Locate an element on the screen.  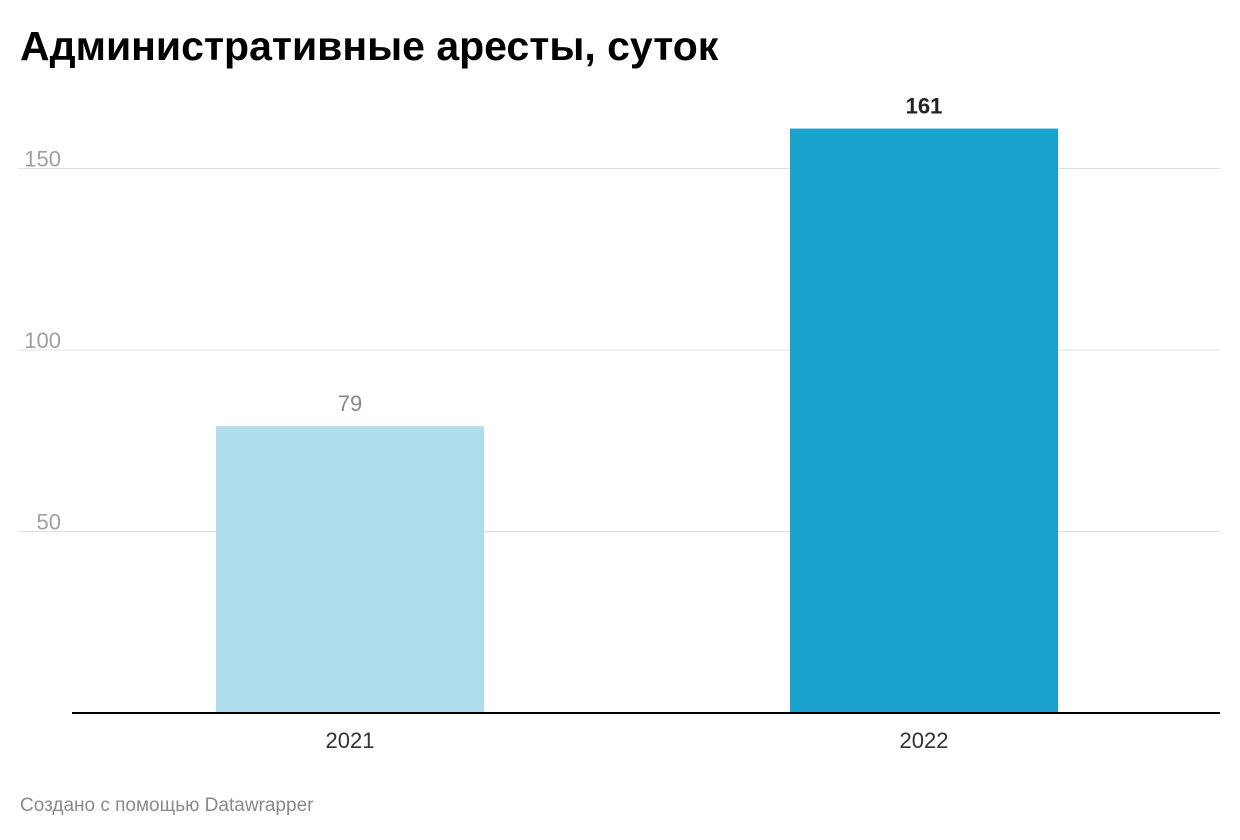
y-axis-ticks: 50 100 150 is located at coordinates (42, 341).